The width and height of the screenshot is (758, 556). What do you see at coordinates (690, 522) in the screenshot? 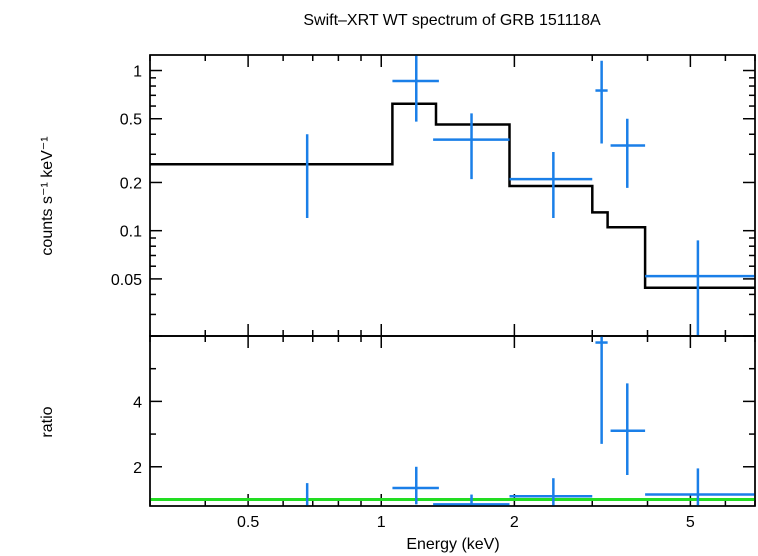
I see `x-tick-label: 5` at bounding box center [690, 522].